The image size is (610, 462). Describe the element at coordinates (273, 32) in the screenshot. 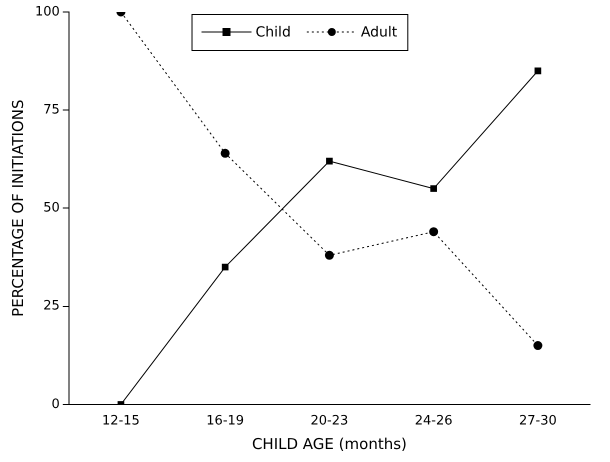

I see `legend-label: Child` at that location.